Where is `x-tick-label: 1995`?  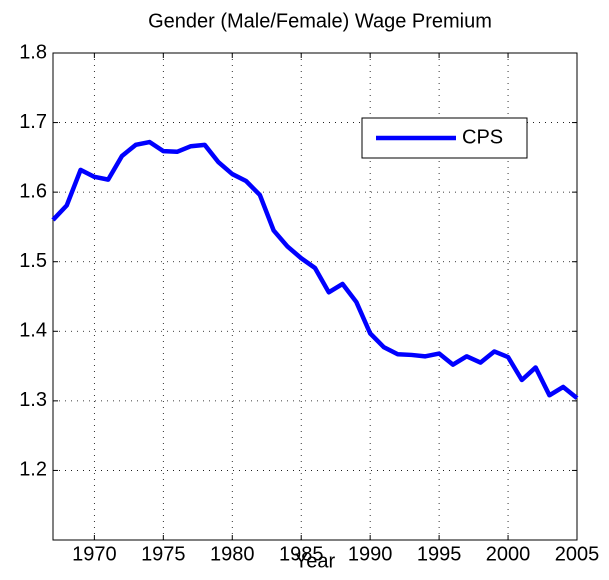
x-tick-label: 1995 is located at coordinates (439, 554).